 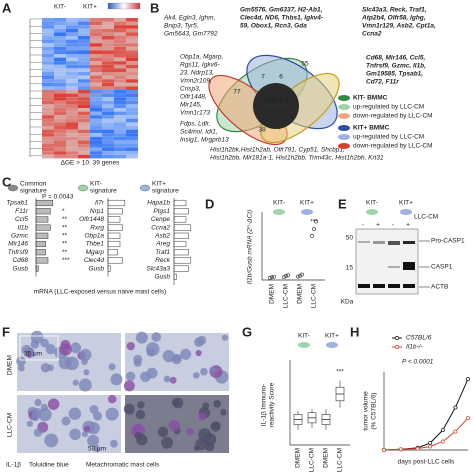 What do you see at coordinates (33, 191) in the screenshot?
I see `group-title: signature` at bounding box center [33, 191].